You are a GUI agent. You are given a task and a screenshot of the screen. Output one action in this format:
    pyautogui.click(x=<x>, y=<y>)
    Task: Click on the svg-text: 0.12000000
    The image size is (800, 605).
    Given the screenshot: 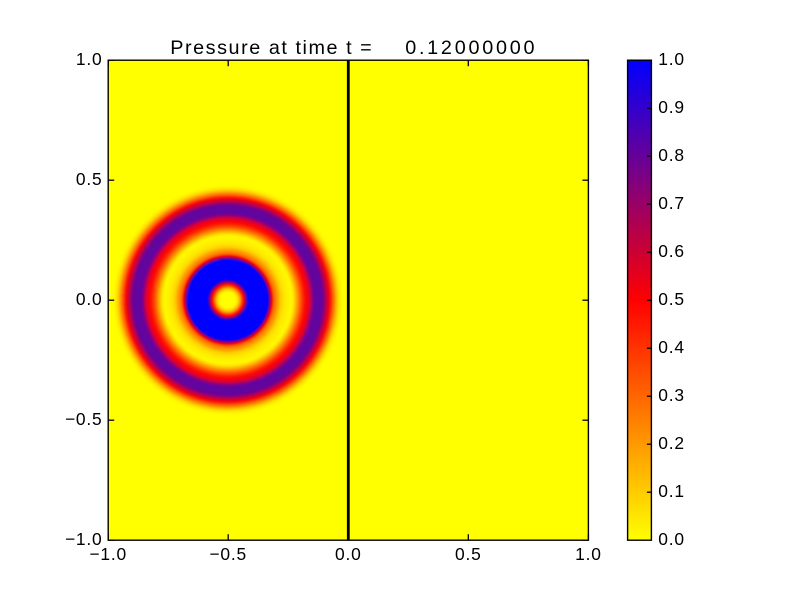 What is the action you would take?
    pyautogui.click(x=471, y=48)
    